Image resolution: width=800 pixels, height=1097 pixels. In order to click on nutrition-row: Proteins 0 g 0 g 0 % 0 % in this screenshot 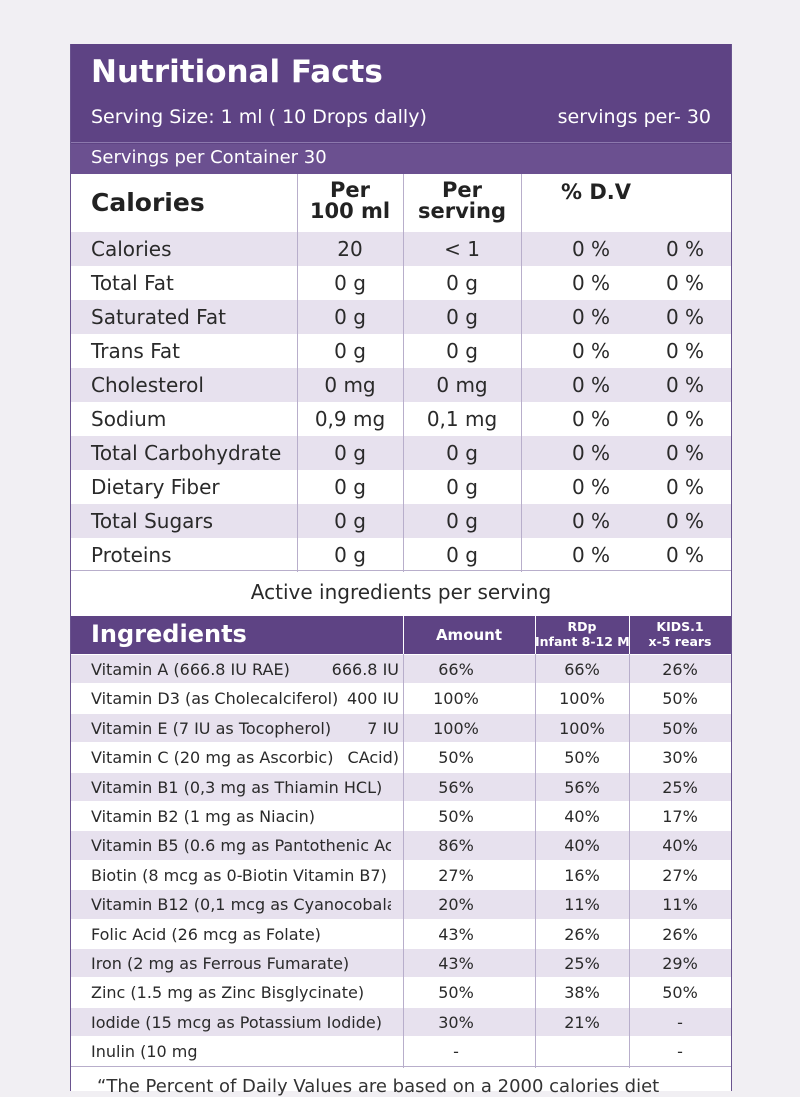, I will do `click(401, 555)`.